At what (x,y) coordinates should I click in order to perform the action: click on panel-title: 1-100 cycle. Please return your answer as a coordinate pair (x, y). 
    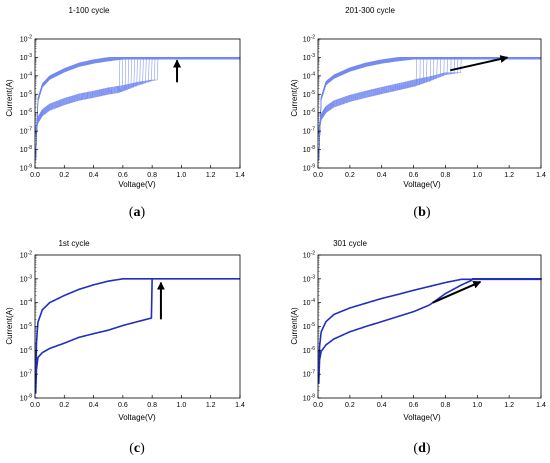
    Looking at the image, I should click on (89, 10).